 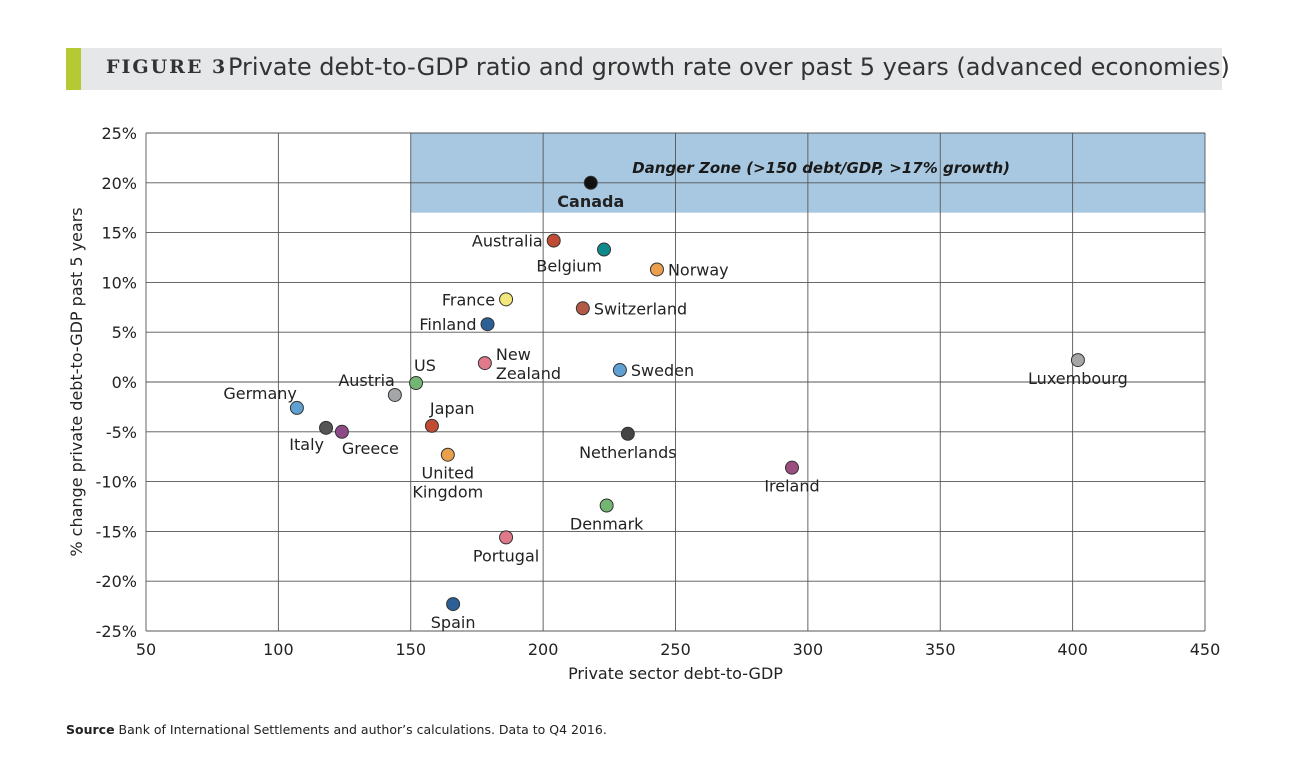 What do you see at coordinates (543, 649) in the screenshot?
I see `x-tick-label: 200` at bounding box center [543, 649].